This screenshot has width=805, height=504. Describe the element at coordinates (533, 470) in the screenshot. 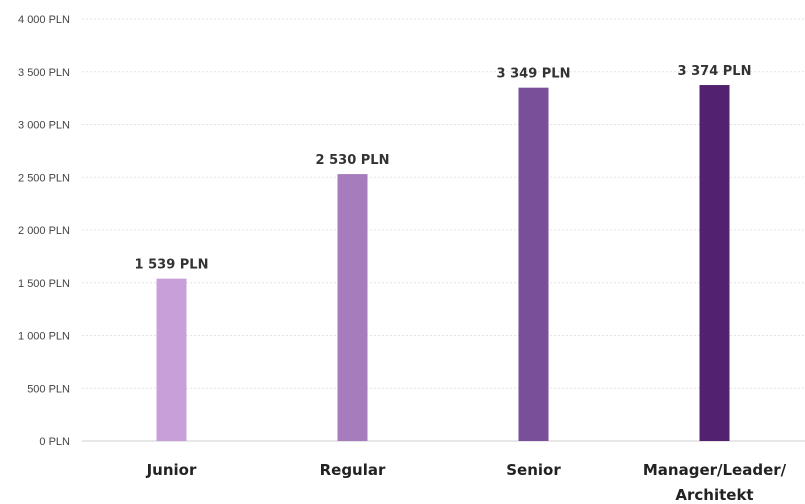

I see `x-tick-label: Senior` at that location.